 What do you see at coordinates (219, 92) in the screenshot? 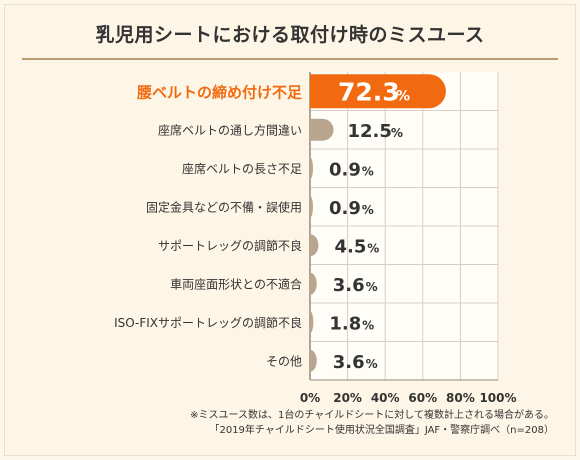
I see `category-label: 腰ベルトの締め付け不足` at bounding box center [219, 92].